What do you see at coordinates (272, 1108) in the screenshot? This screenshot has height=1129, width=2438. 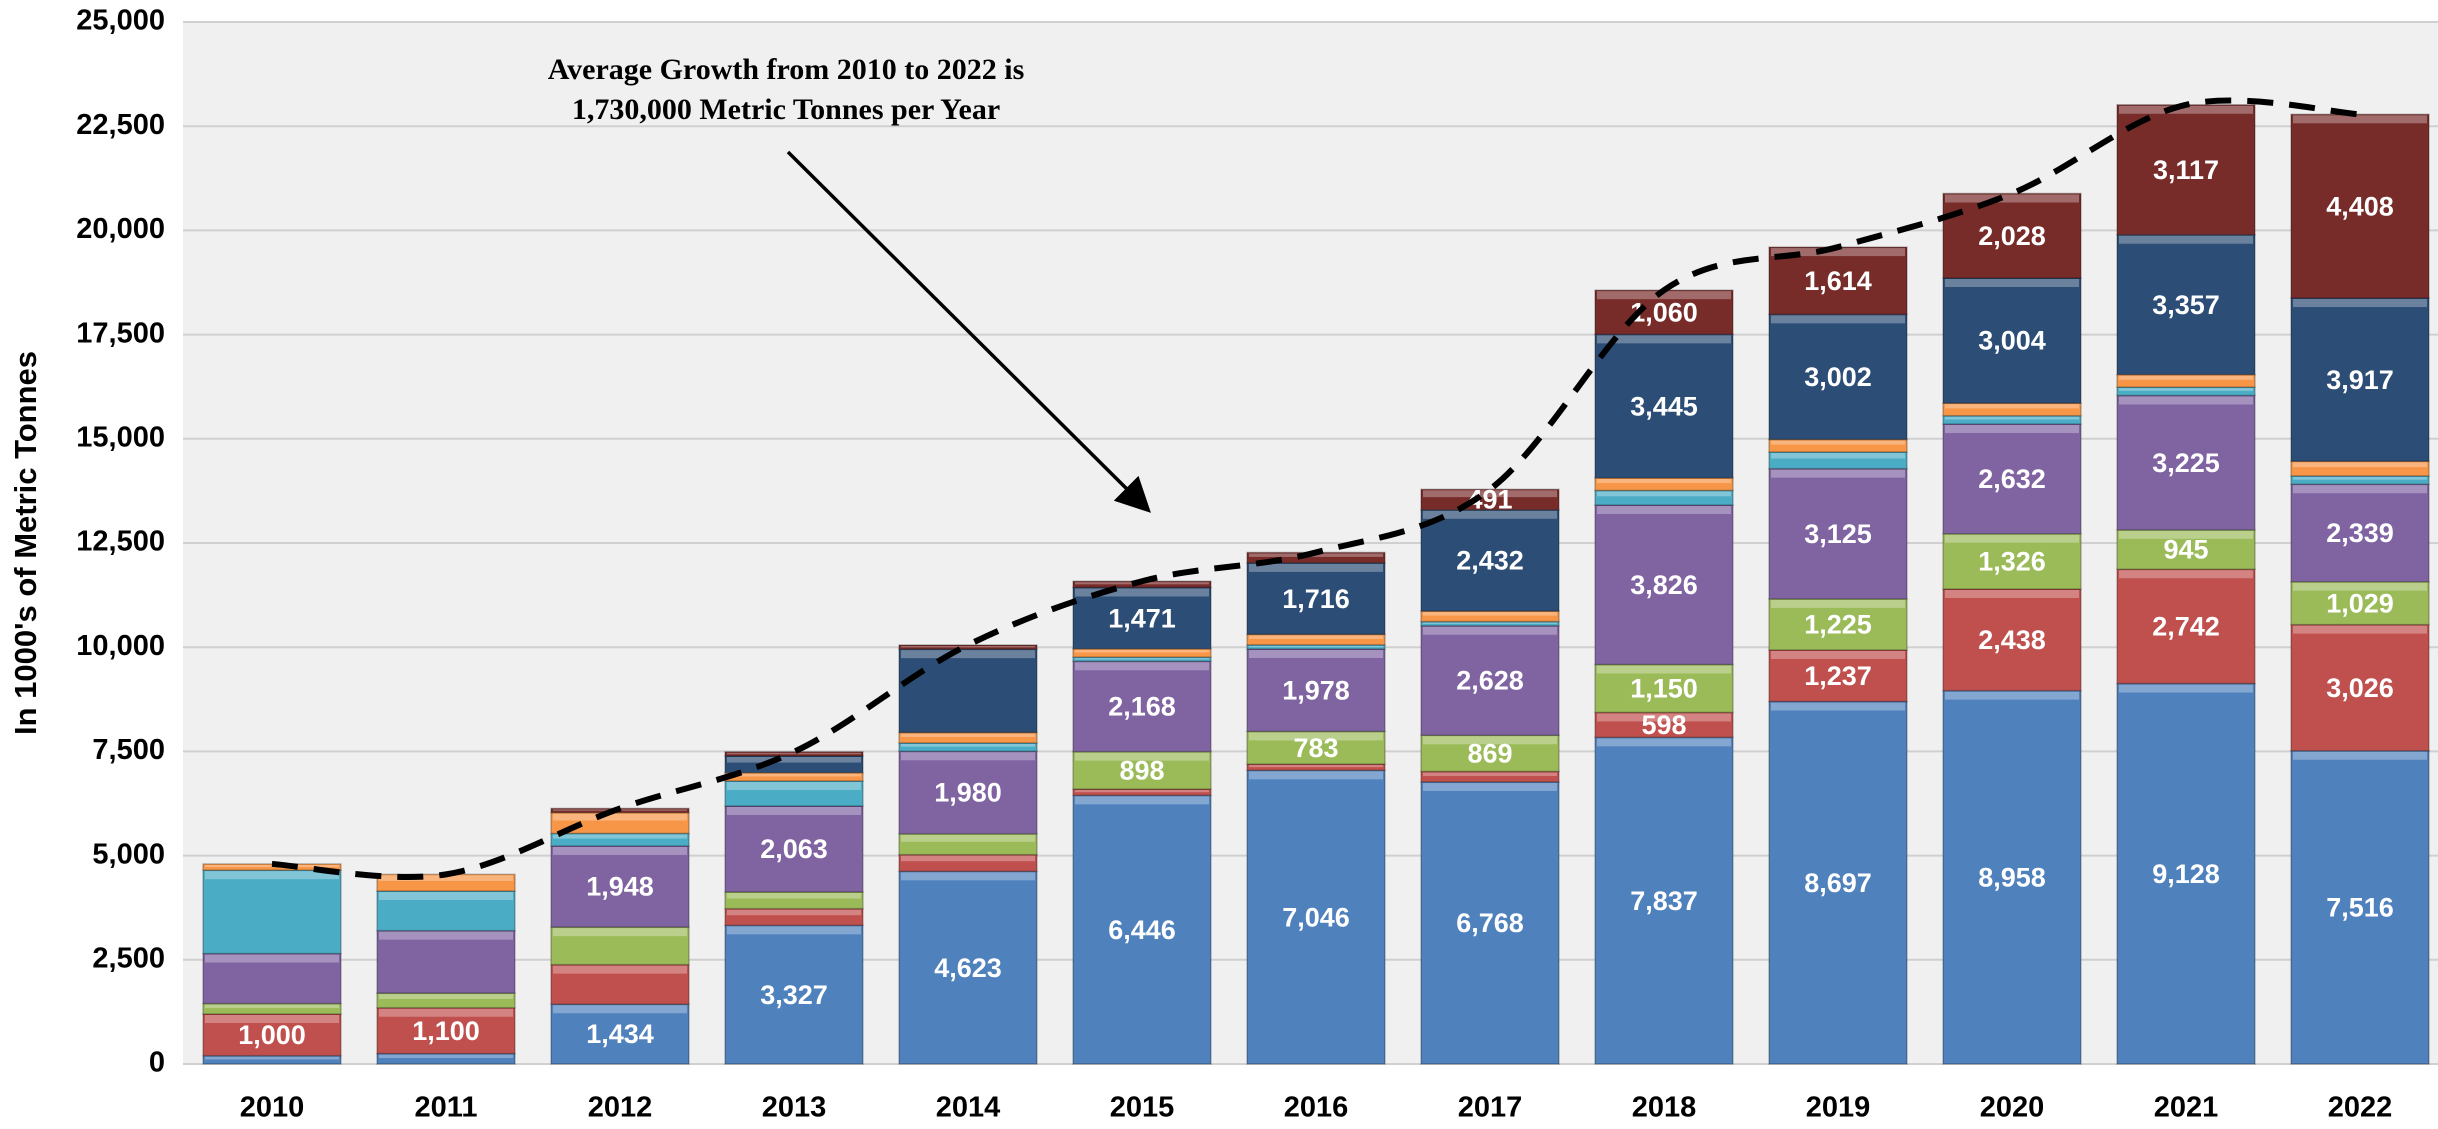 I see `x-tick-label: 2010` at bounding box center [272, 1108].